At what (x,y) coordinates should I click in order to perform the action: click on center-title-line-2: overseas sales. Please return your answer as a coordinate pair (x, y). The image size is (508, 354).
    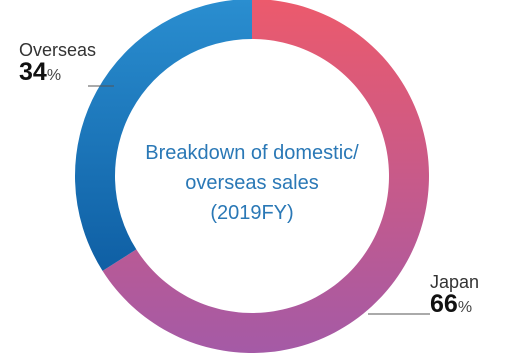
    Looking at the image, I should click on (252, 183).